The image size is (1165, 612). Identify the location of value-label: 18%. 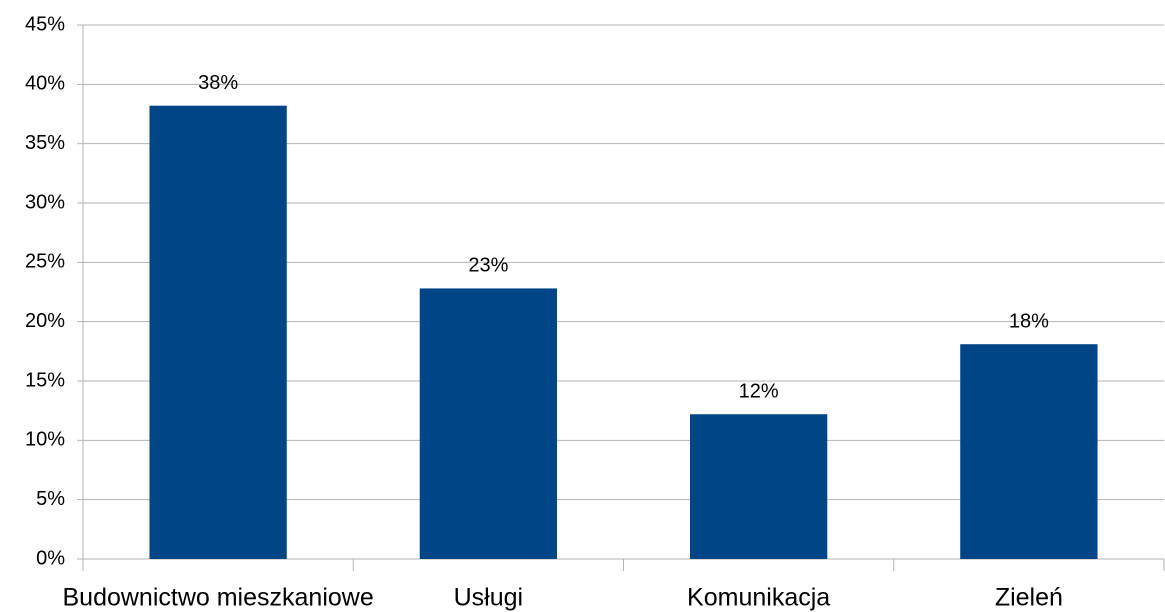
(1029, 321).